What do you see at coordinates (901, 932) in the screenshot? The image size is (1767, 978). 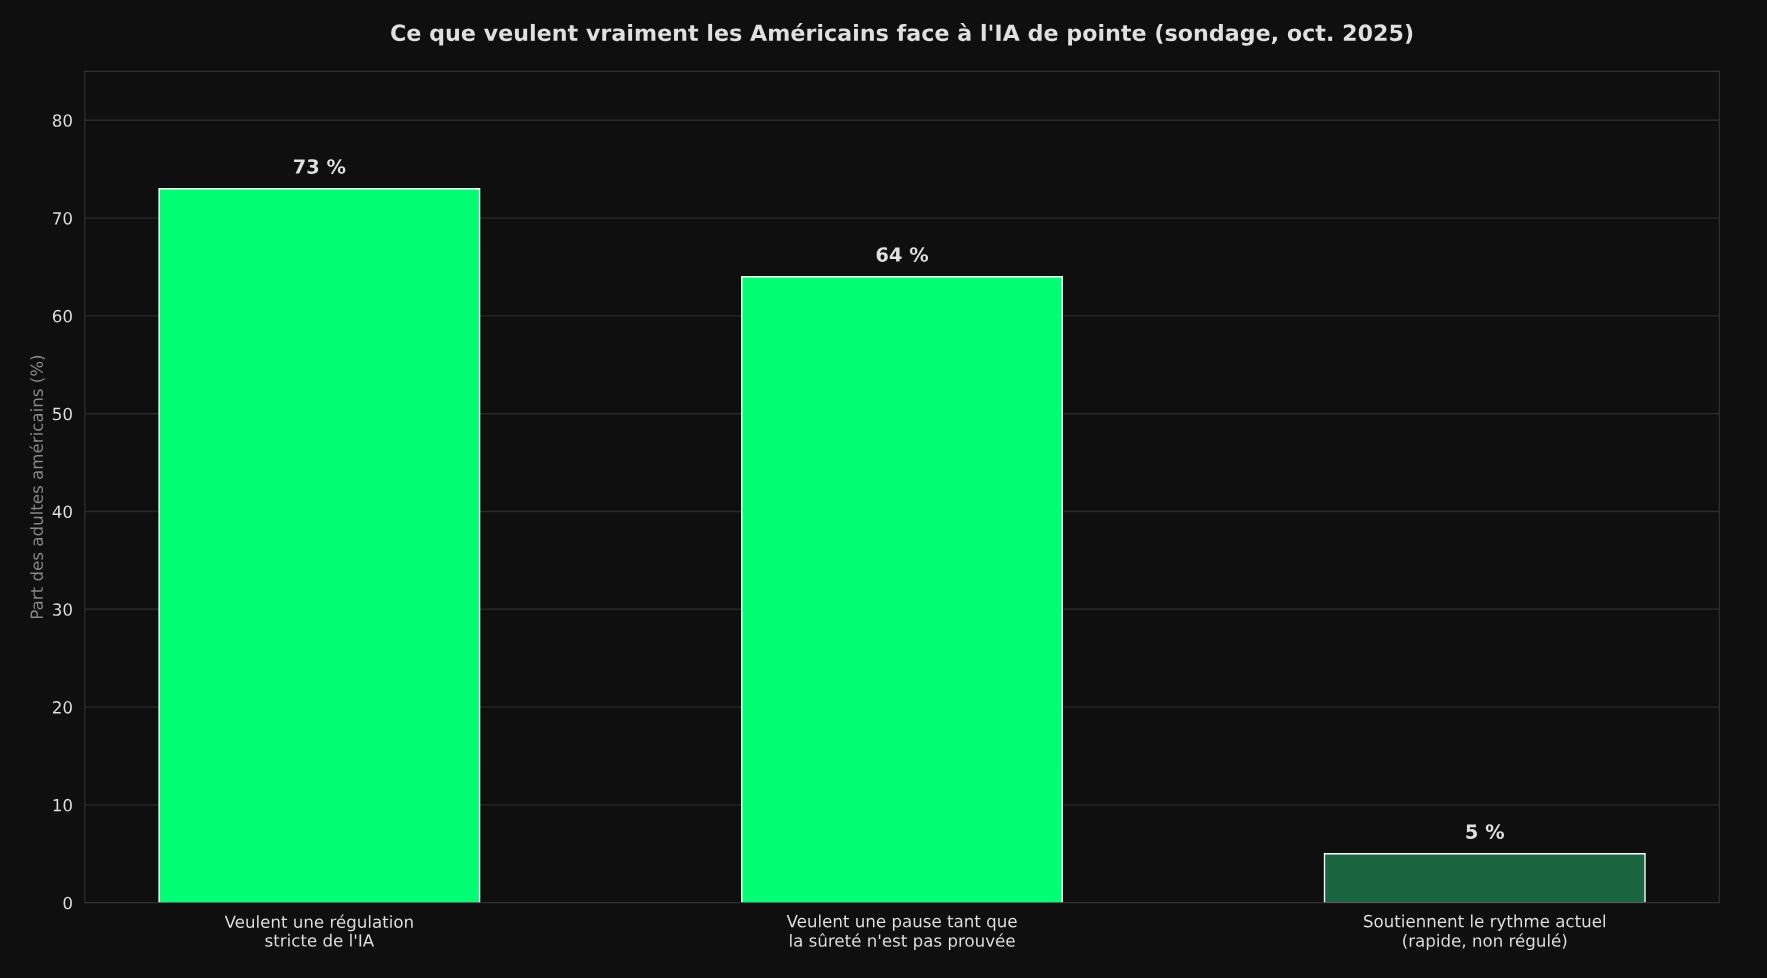 I see `x-tick-label: Veulent une pause tant que la sûreté n'est pas prouvée` at bounding box center [901, 932].